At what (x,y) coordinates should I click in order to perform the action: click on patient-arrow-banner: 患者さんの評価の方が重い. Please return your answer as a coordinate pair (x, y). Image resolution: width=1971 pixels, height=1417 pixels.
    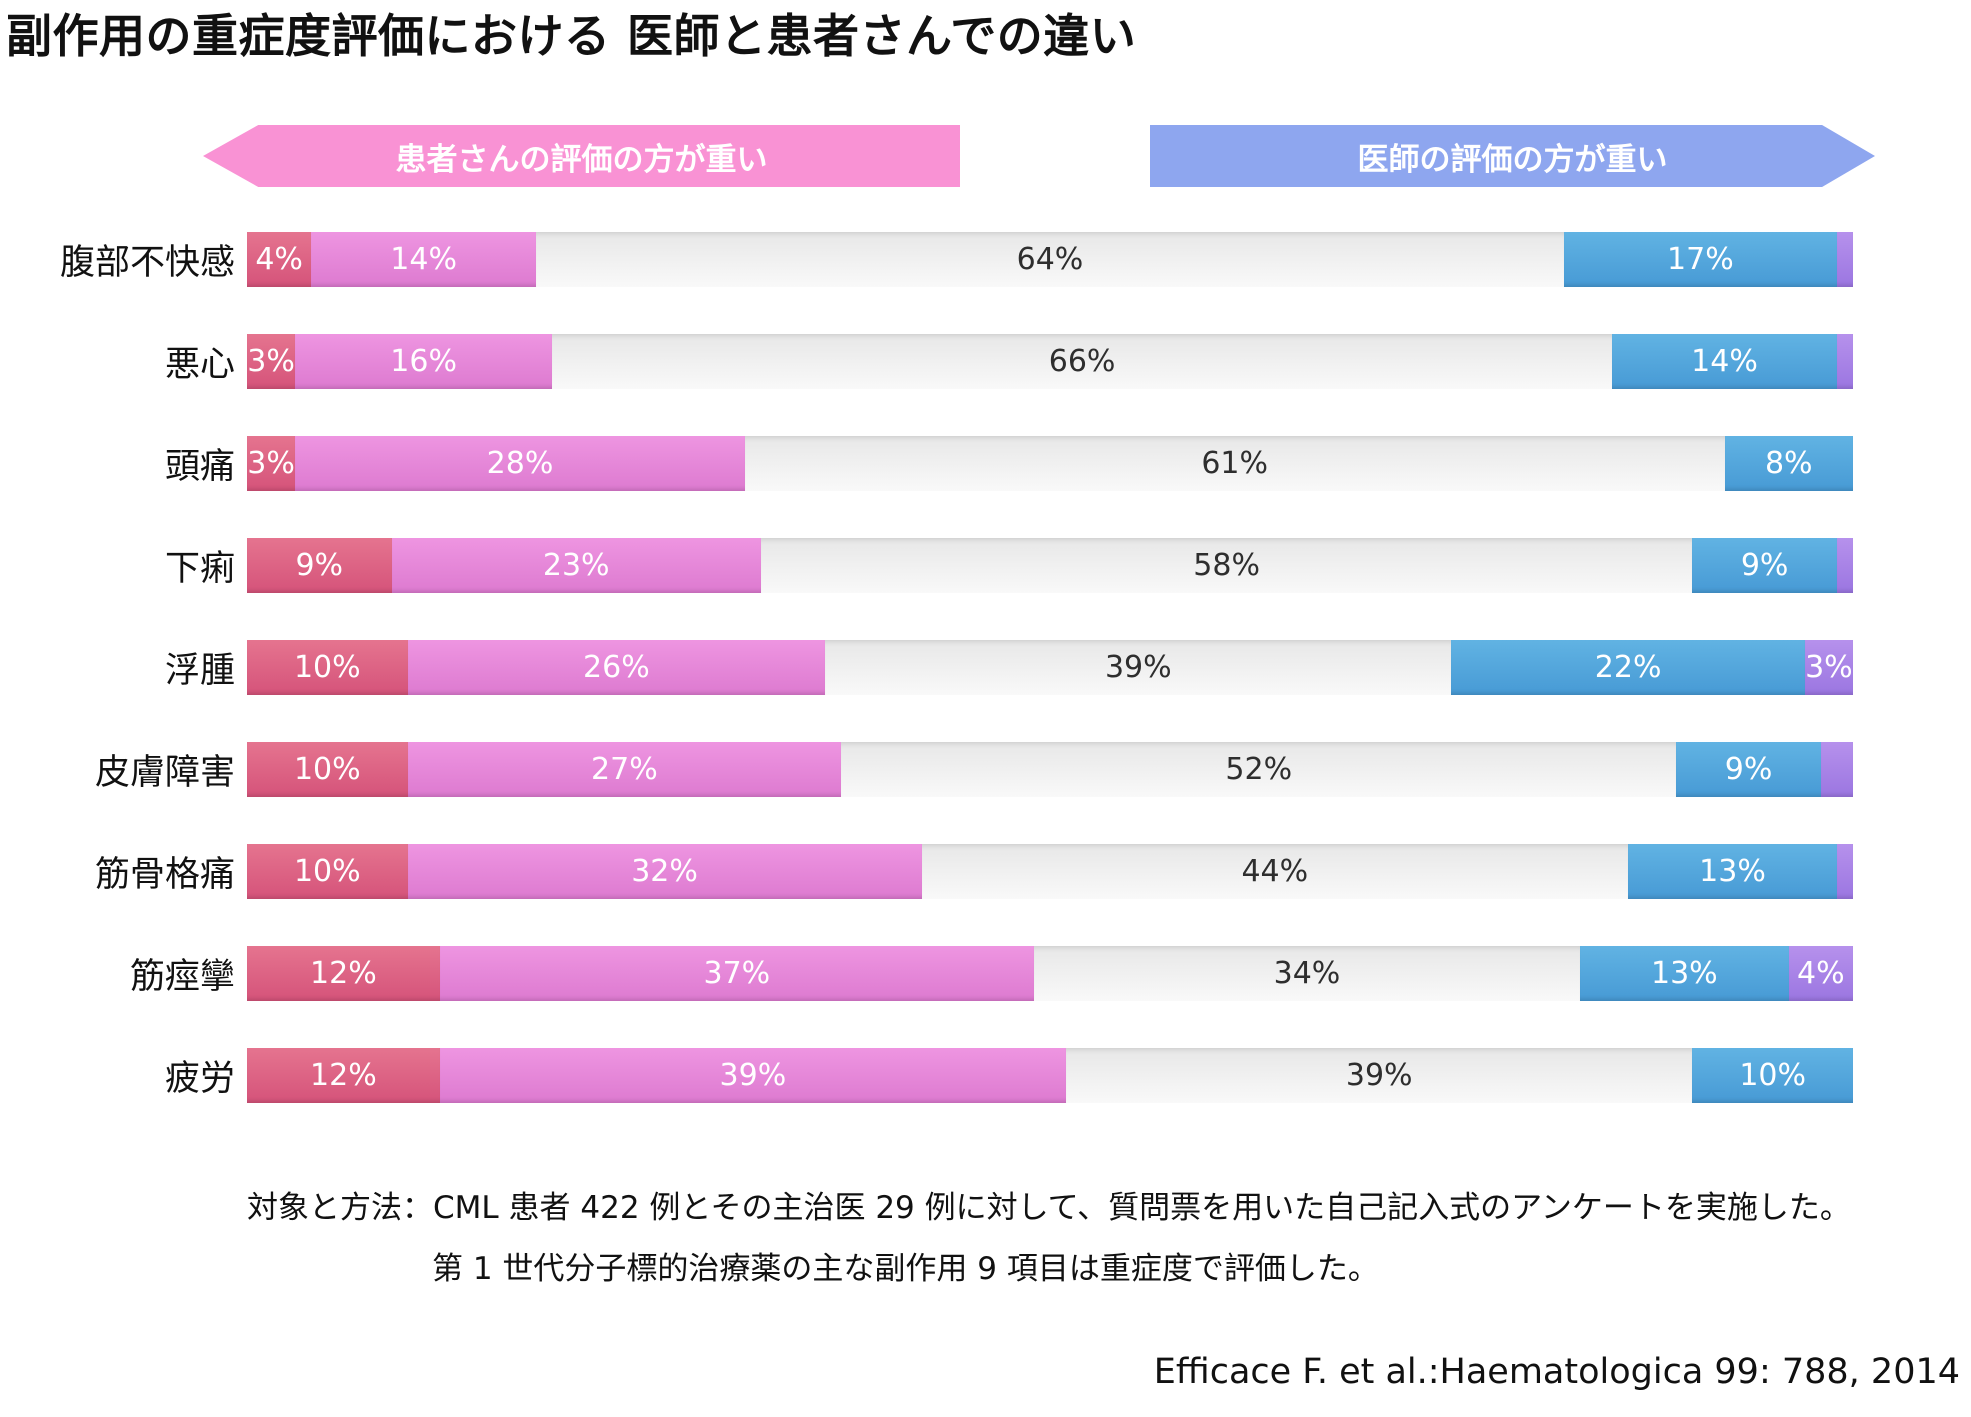
    Looking at the image, I should click on (581, 156).